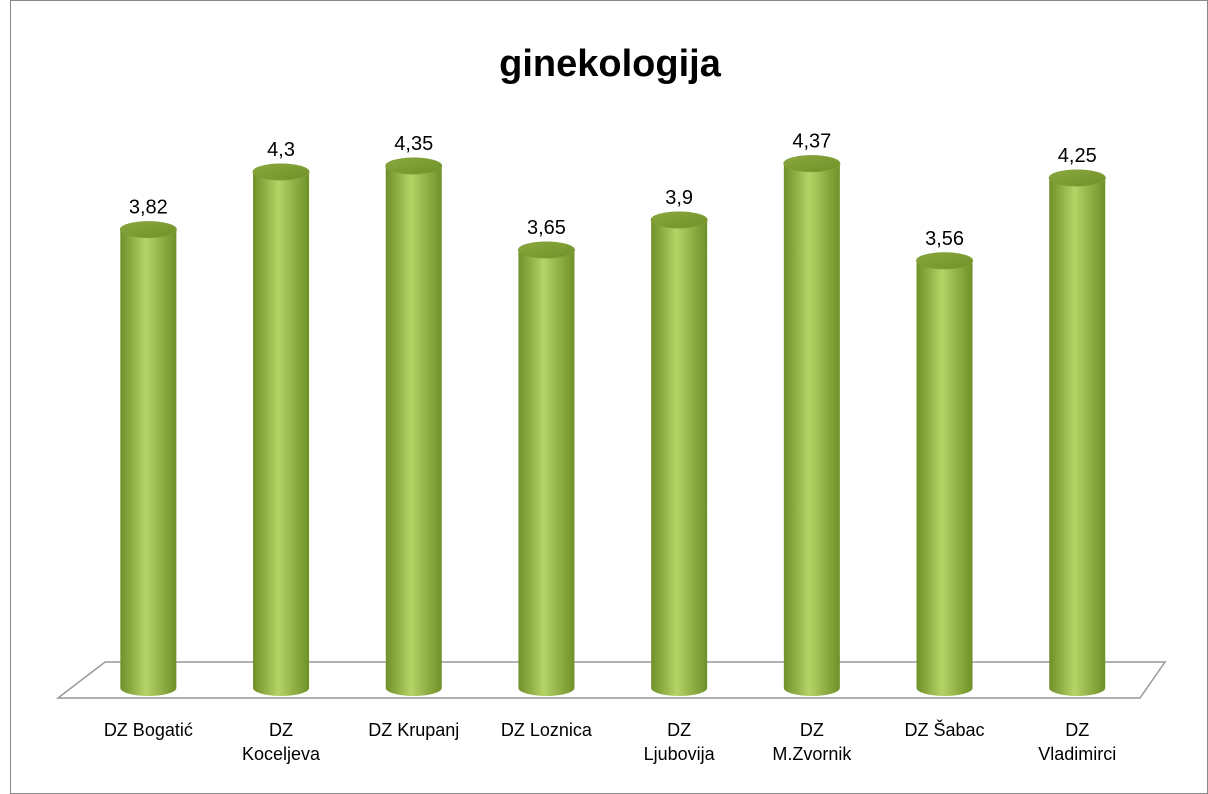 The width and height of the screenshot is (1208, 794). I want to click on data-label: 4,37, so click(811, 142).